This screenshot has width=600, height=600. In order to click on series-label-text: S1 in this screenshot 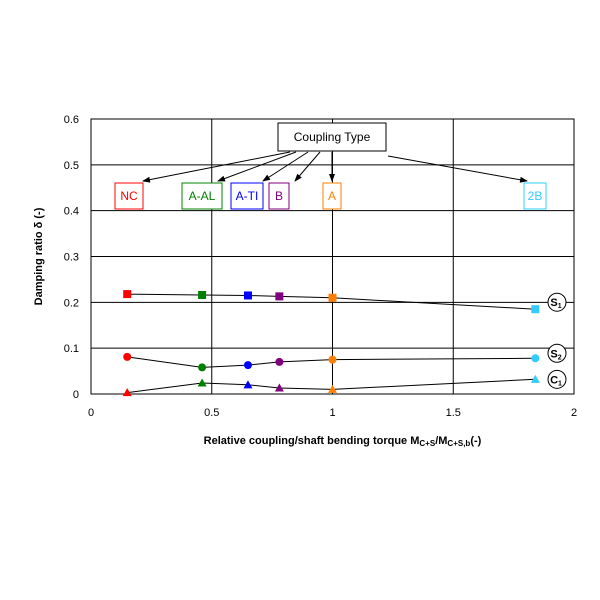, I will do `click(555, 303)`.